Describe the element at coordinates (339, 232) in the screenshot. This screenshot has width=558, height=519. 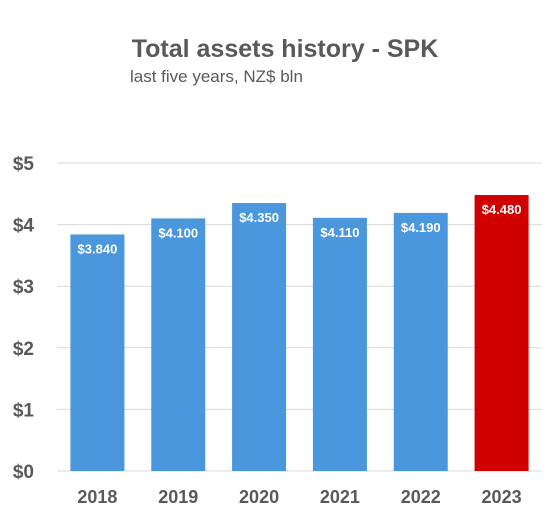
I see `data-label: $4.110` at that location.